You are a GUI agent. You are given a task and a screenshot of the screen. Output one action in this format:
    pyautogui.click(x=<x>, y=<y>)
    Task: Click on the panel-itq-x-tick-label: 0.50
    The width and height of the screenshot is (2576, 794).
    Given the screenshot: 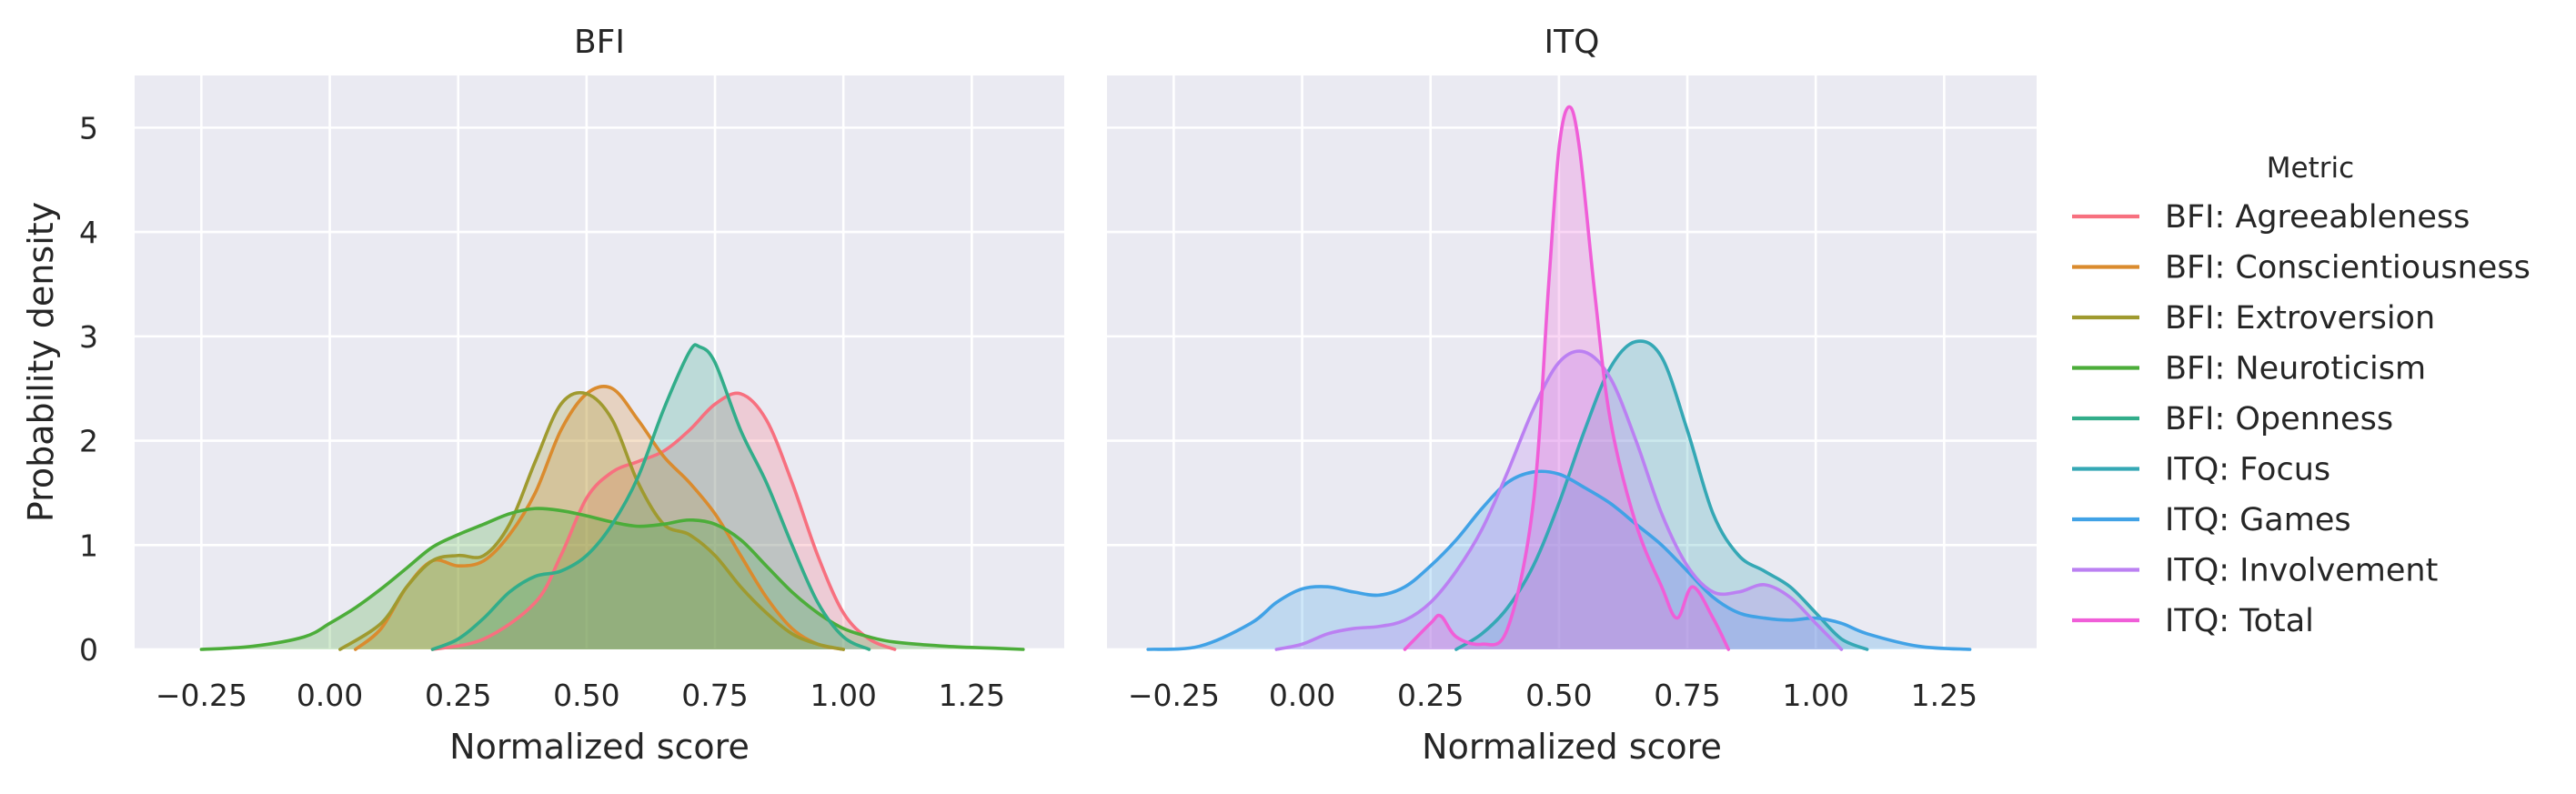 What is the action you would take?
    pyautogui.click(x=1558, y=695)
    